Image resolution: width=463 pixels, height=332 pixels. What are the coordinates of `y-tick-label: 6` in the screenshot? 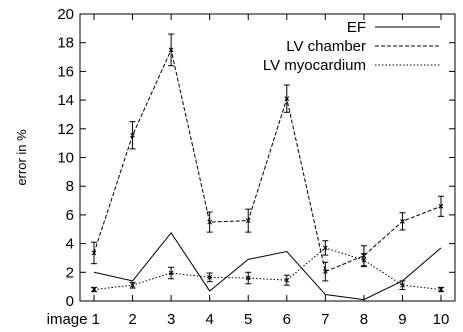 It's located at (70, 215).